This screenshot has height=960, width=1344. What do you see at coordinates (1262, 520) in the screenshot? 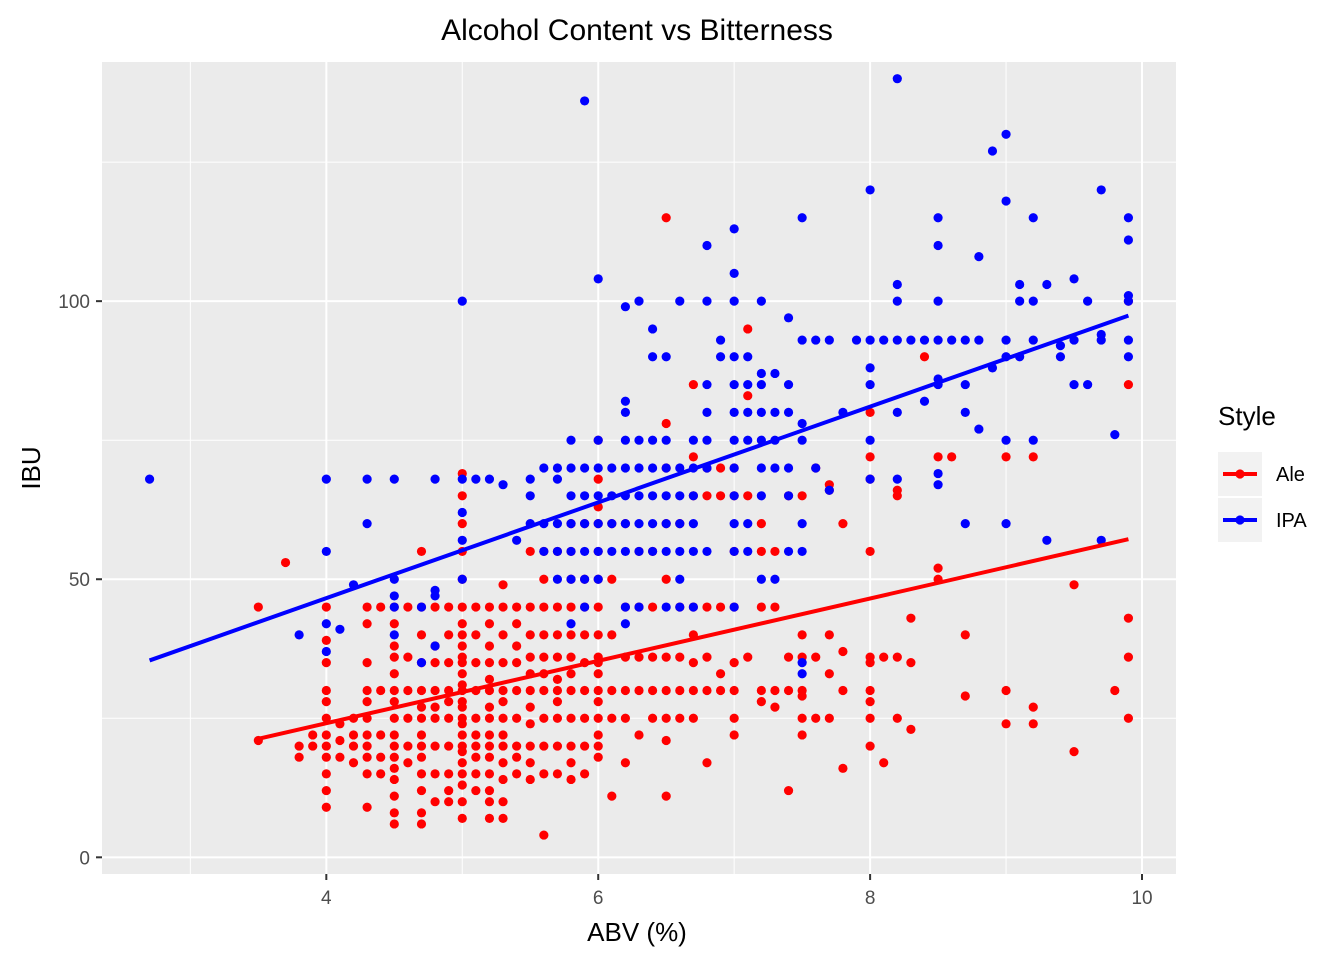
I see `legend-item-ipa: IPA` at bounding box center [1262, 520].